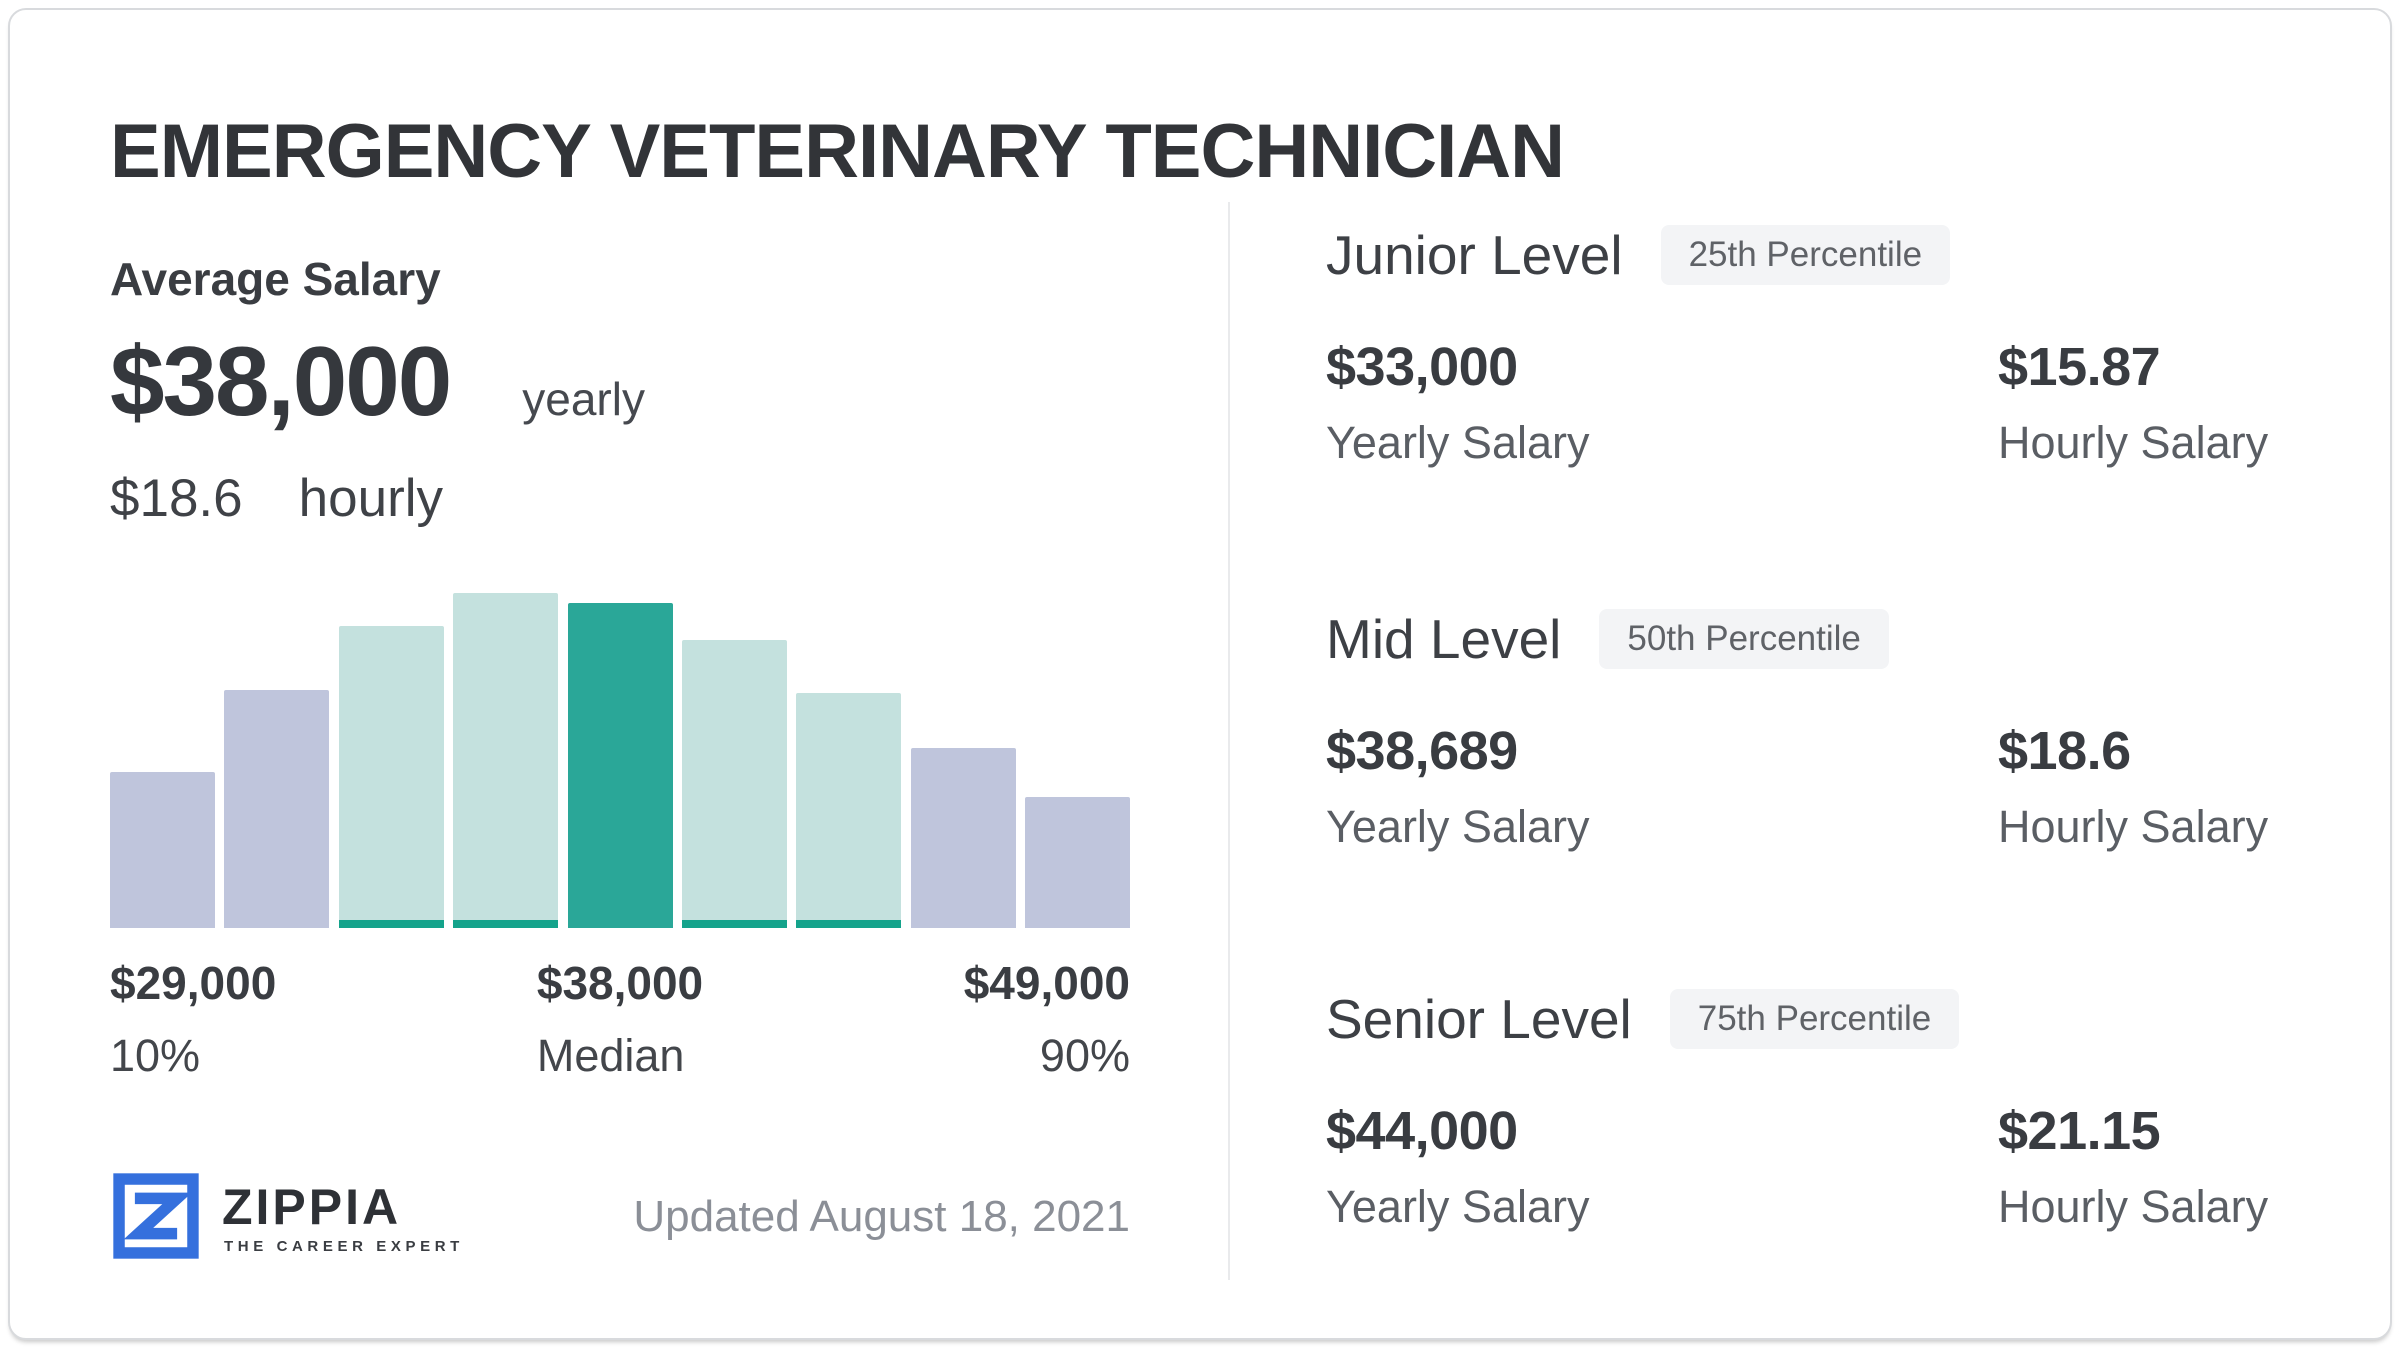  I want to click on chart-label-value: $49,000, so click(1046, 983).